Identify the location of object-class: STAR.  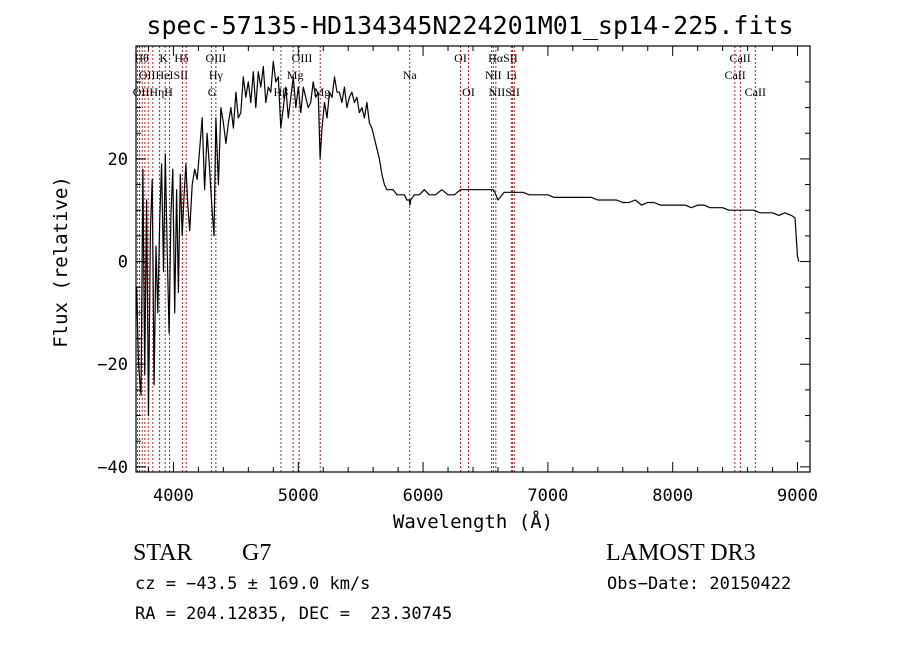
(163, 553).